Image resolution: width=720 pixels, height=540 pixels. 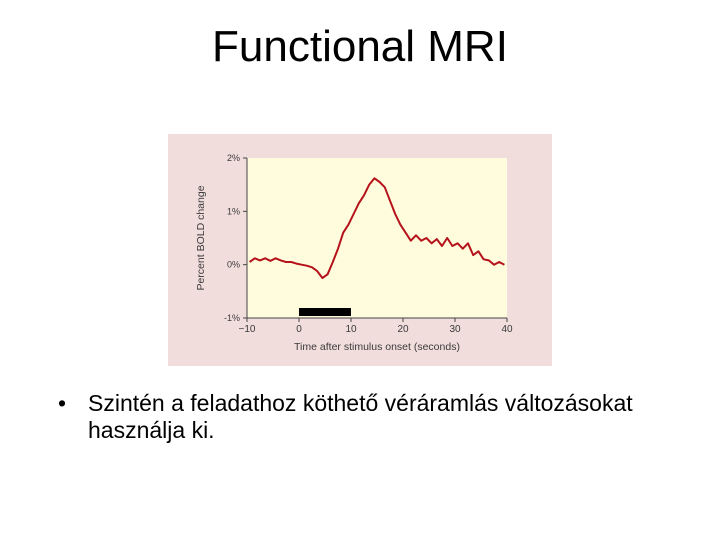 I want to click on bold-response-line, so click(x=377, y=228).